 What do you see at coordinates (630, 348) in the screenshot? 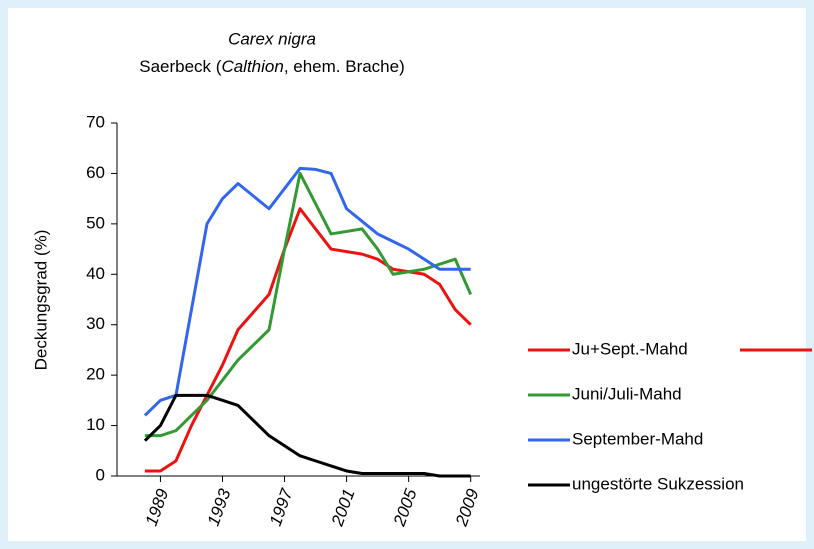
I see `legend-label: Ju+Sept.-Mahd` at bounding box center [630, 348].